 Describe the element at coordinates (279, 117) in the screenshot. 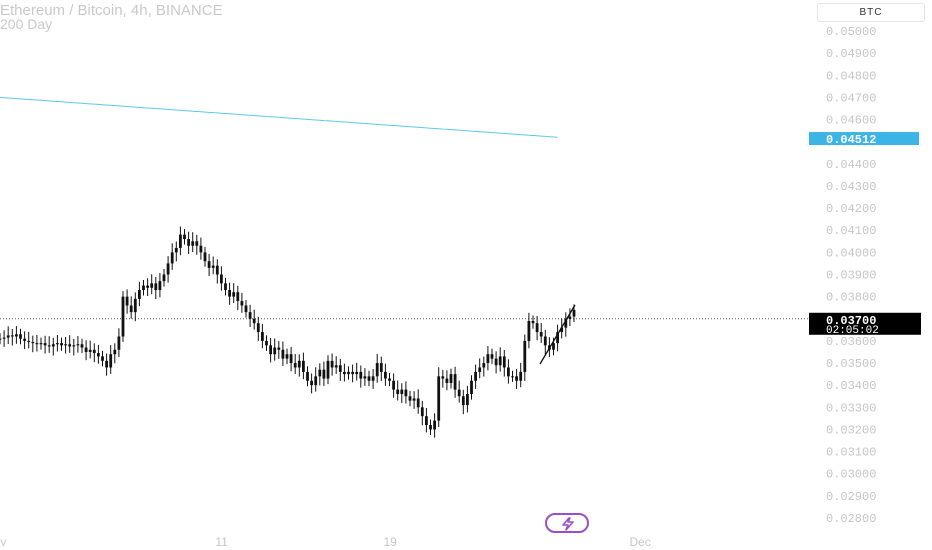

I see `ma-200-line` at that location.